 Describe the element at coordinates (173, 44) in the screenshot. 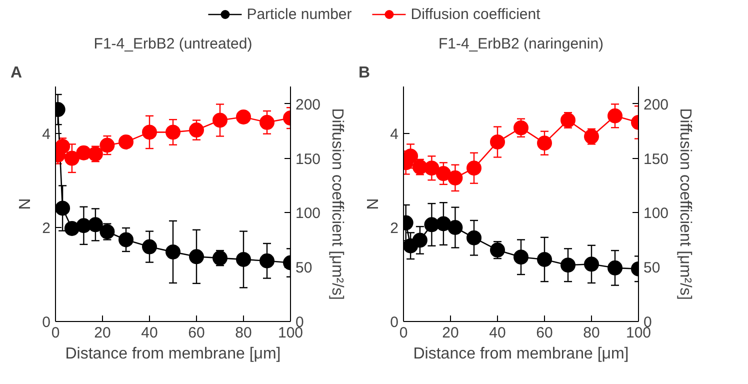

I see `chart-title: F1-4_ErbB2 (untreated)` at that location.